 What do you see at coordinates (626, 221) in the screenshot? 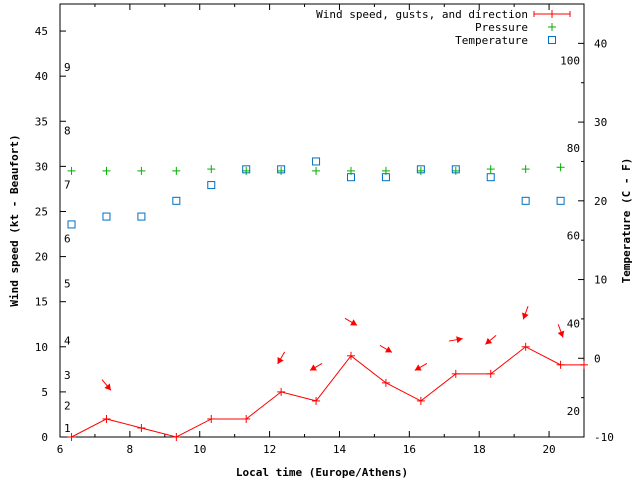
I see `y2-axis-label: Temperature (C - F)` at bounding box center [626, 221].